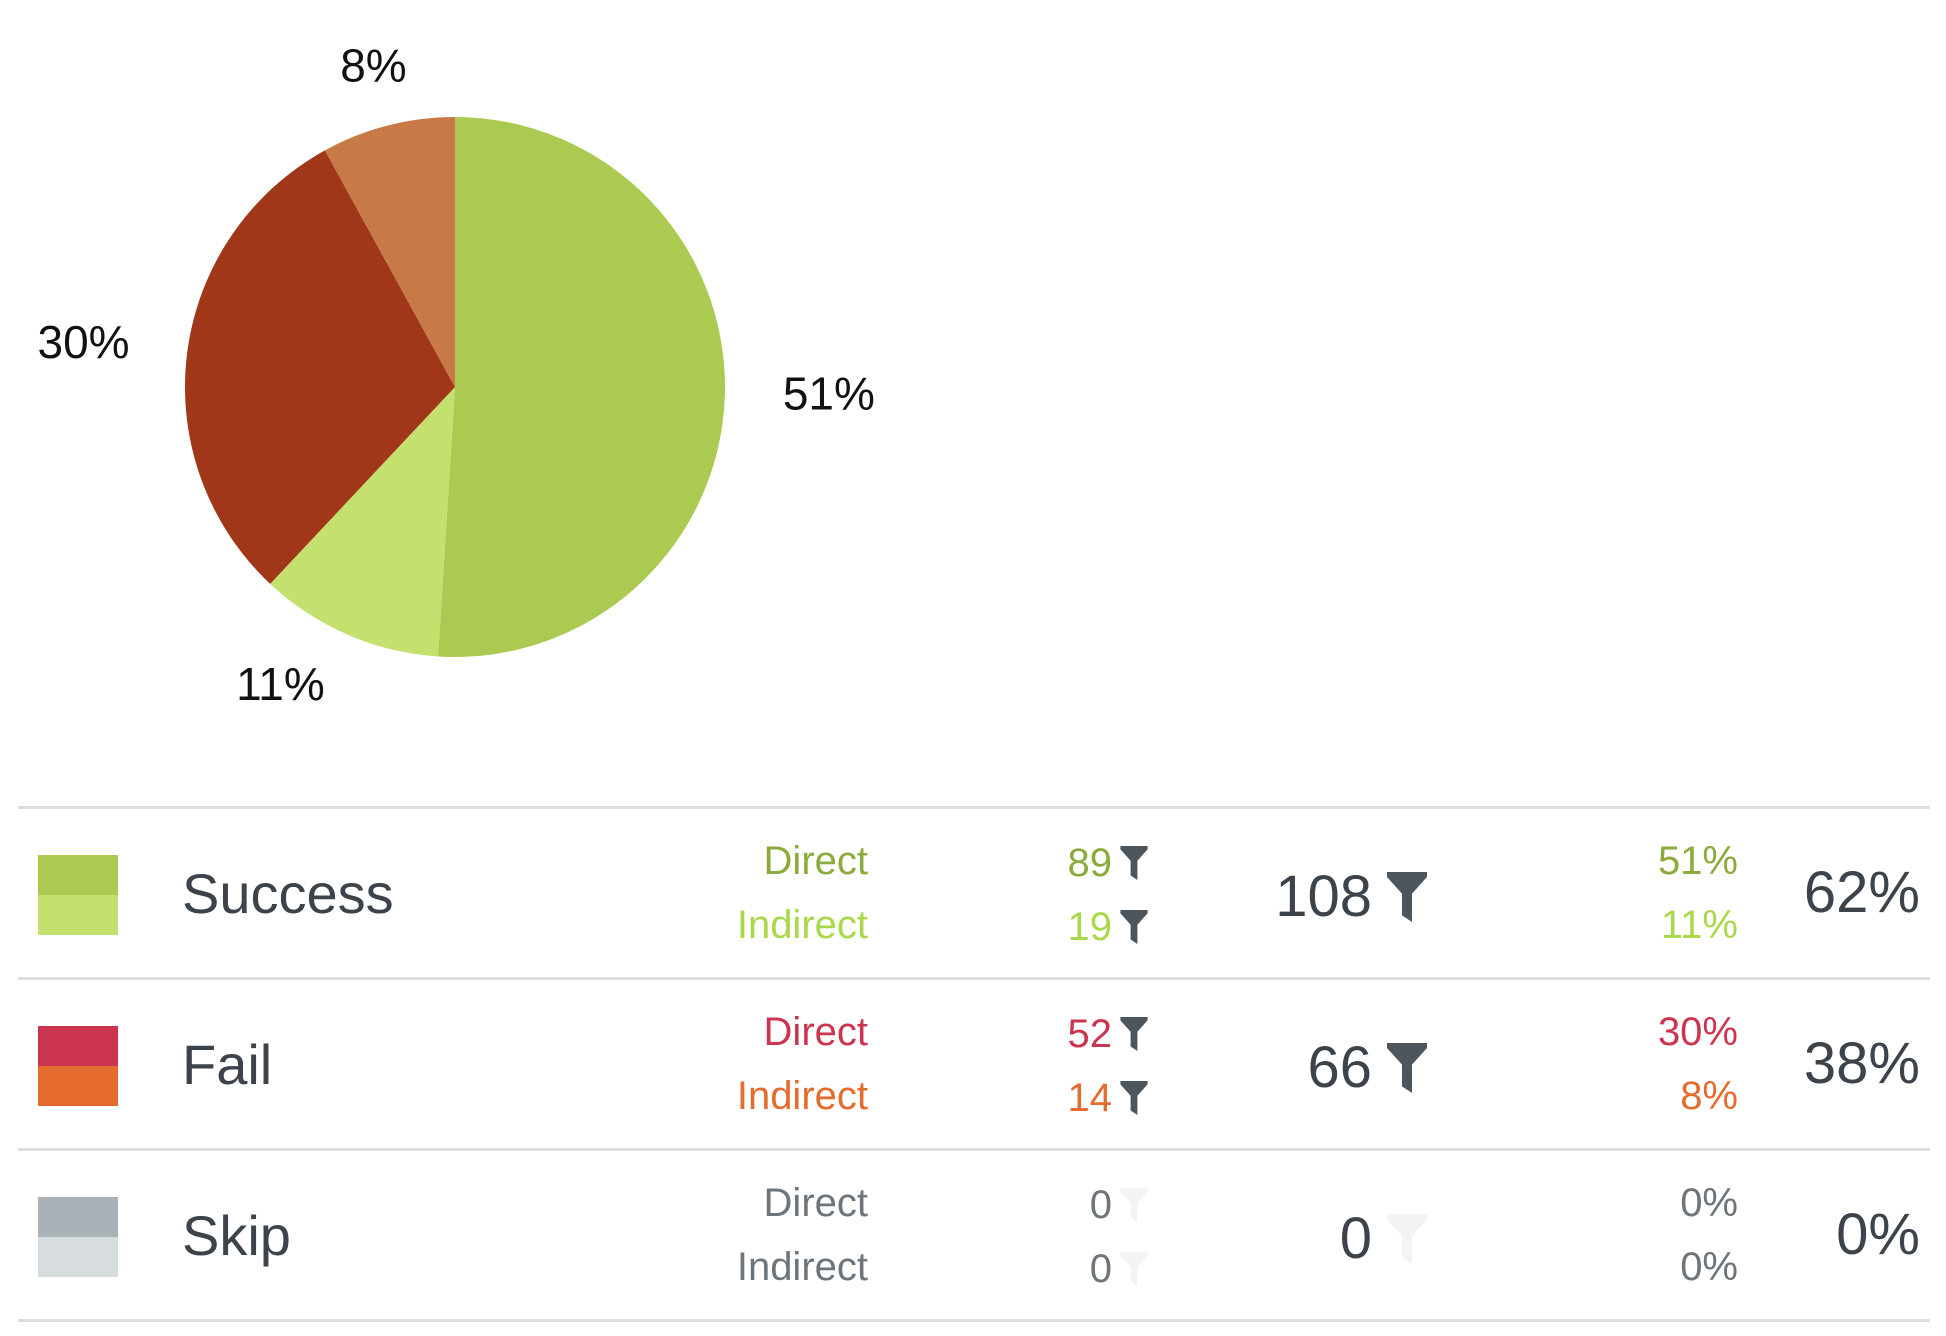  I want to click on skip-direct-count: 0, so click(1100, 1205).